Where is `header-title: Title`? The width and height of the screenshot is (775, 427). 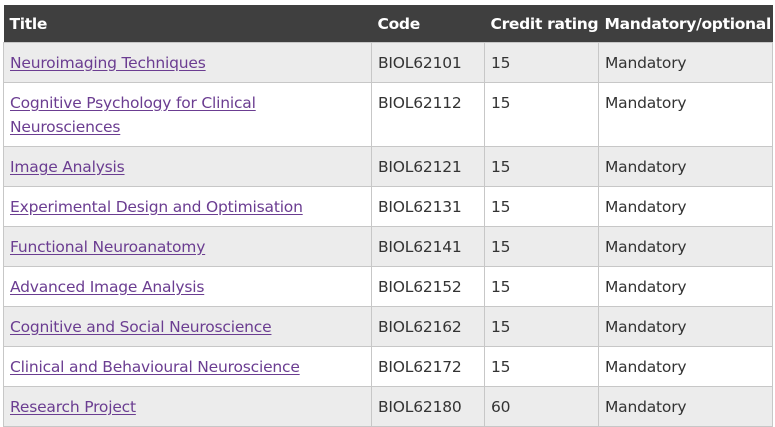 header-title: Title is located at coordinates (187, 24).